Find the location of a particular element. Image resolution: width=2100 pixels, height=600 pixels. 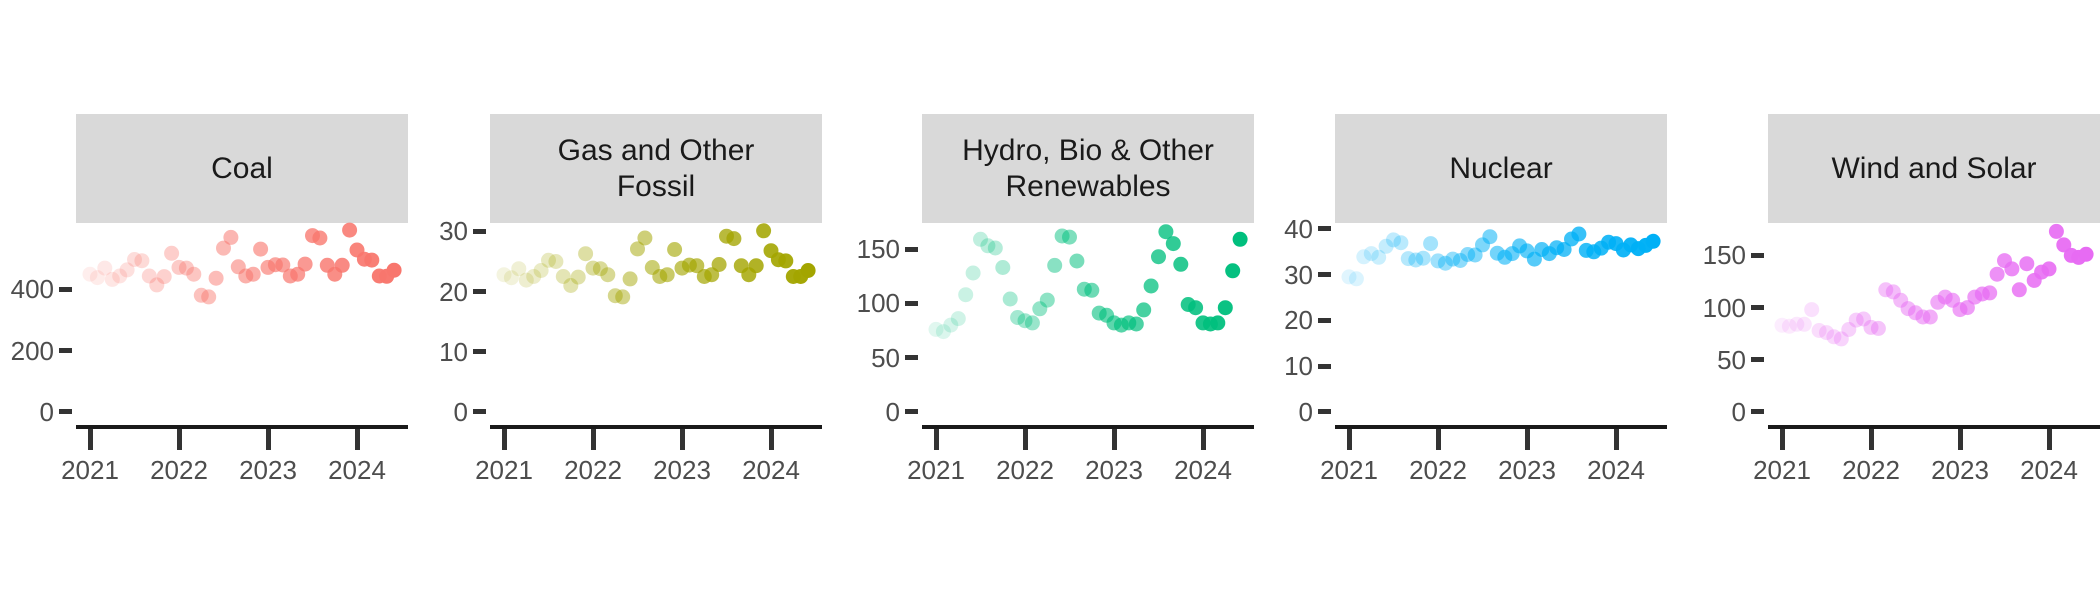

y-tick-label: 10 is located at coordinates (453, 351).